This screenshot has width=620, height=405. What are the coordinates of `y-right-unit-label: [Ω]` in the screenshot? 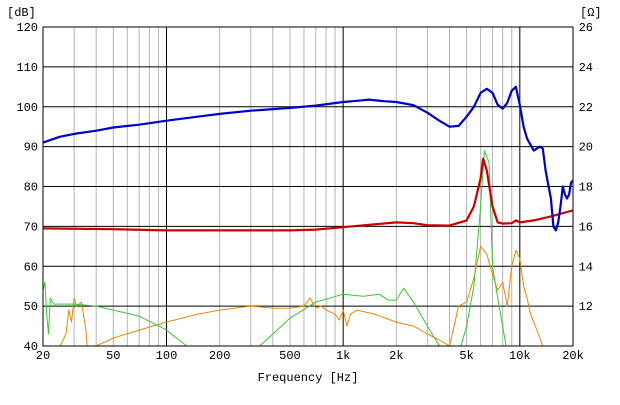 It's located at (591, 13).